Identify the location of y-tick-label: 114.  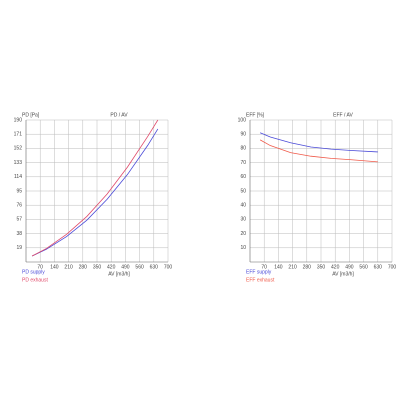
(18, 177).